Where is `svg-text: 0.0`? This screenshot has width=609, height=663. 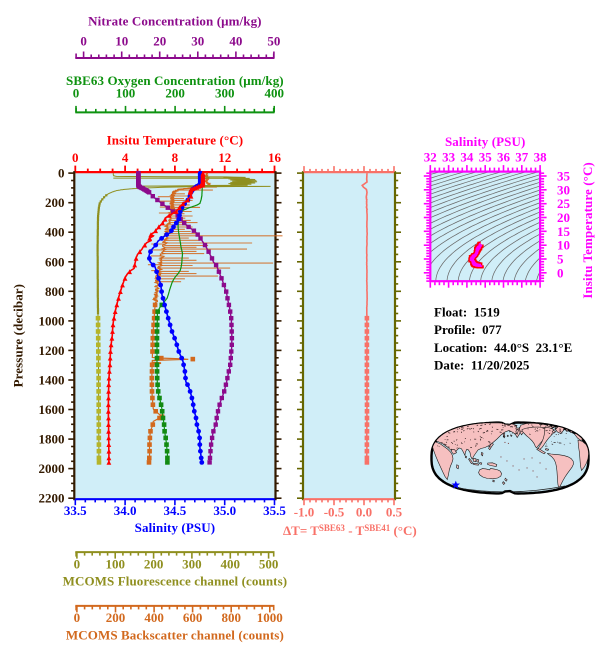 svg-text: 0.0 is located at coordinates (364, 512).